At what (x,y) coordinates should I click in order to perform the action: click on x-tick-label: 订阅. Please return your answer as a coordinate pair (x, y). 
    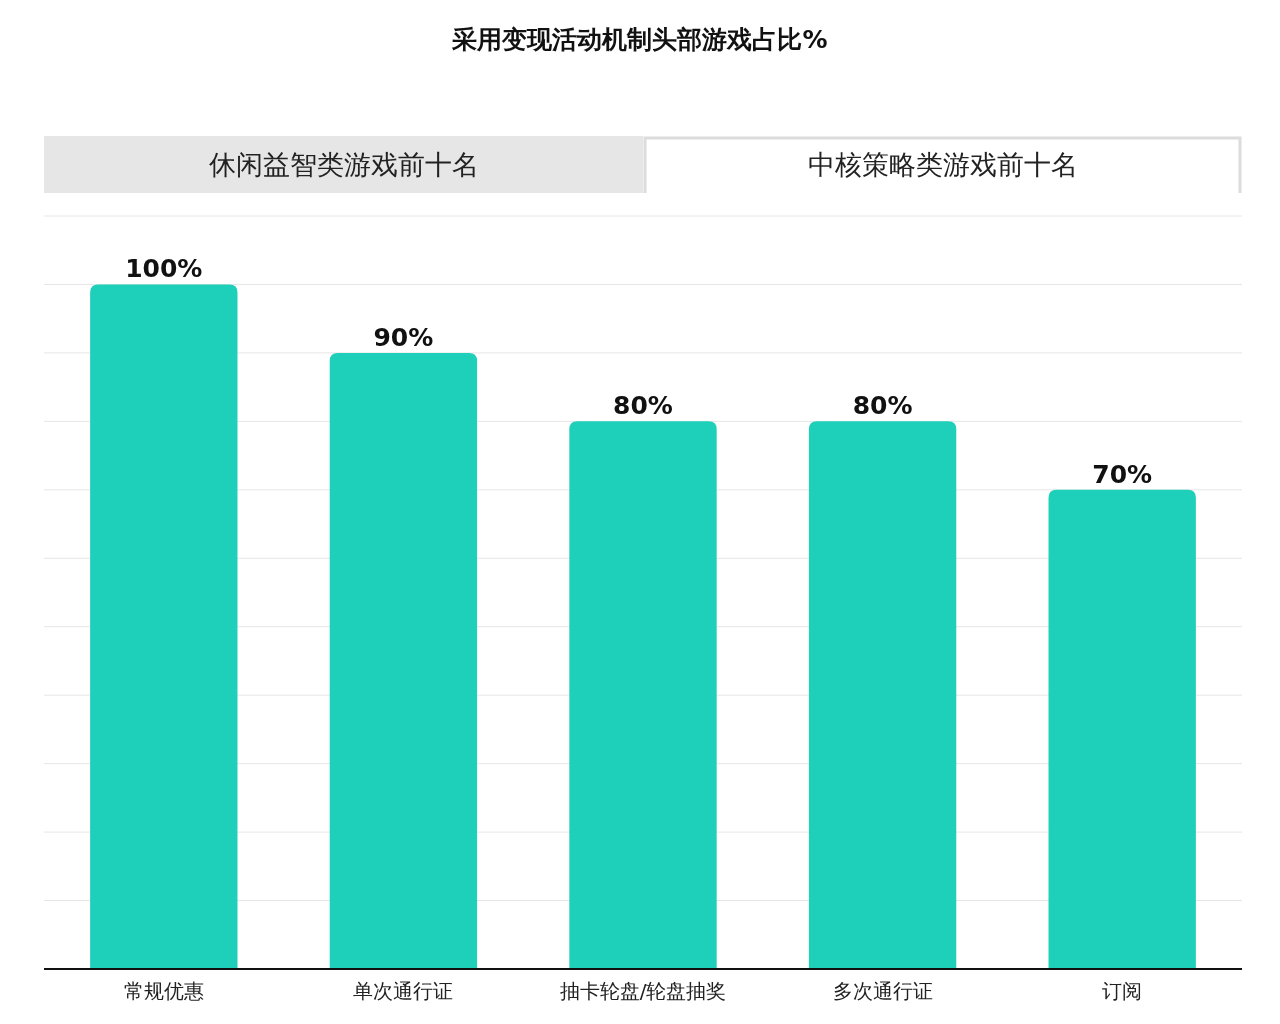
    Looking at the image, I should click on (1122, 991).